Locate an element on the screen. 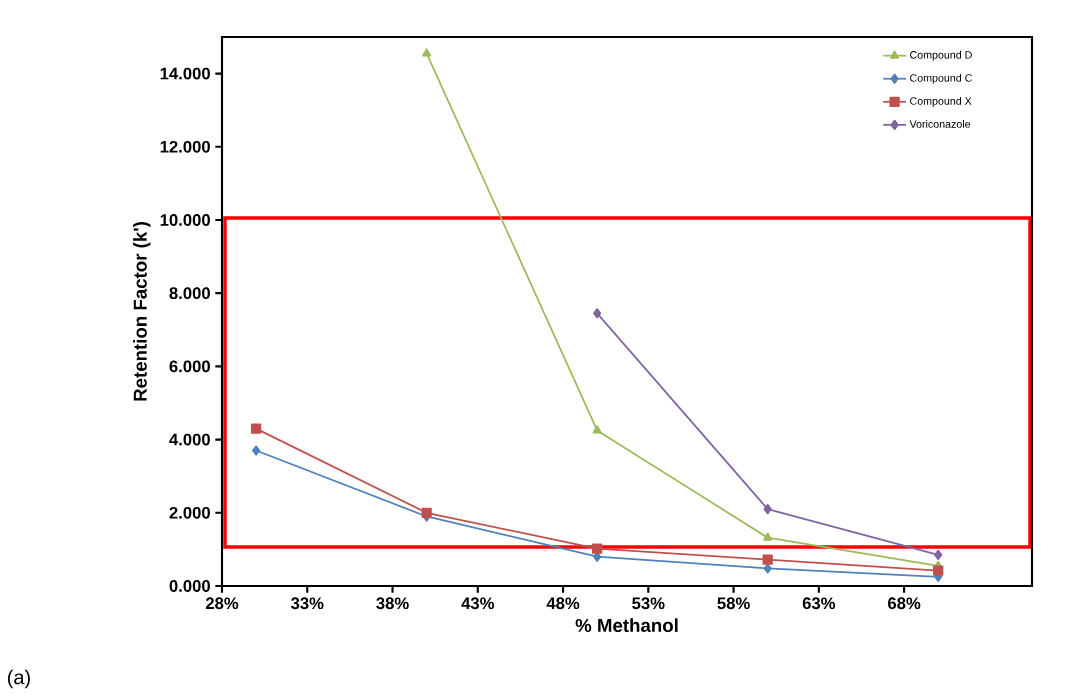 The image size is (1086, 695). y-axis-title: Retention Factor (k') is located at coordinates (142, 311).